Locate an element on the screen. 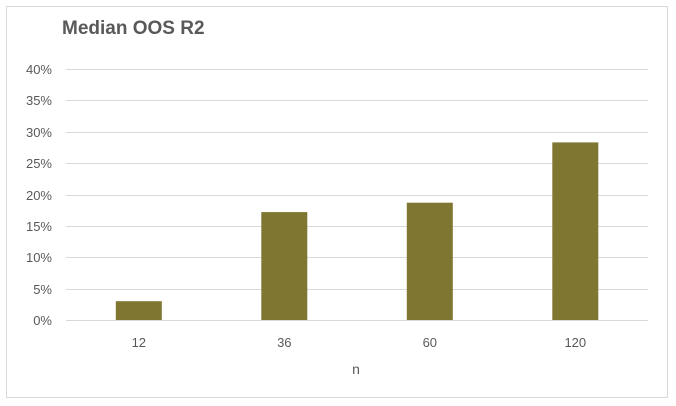 The width and height of the screenshot is (676, 406). x-axis-title: n is located at coordinates (356, 369).